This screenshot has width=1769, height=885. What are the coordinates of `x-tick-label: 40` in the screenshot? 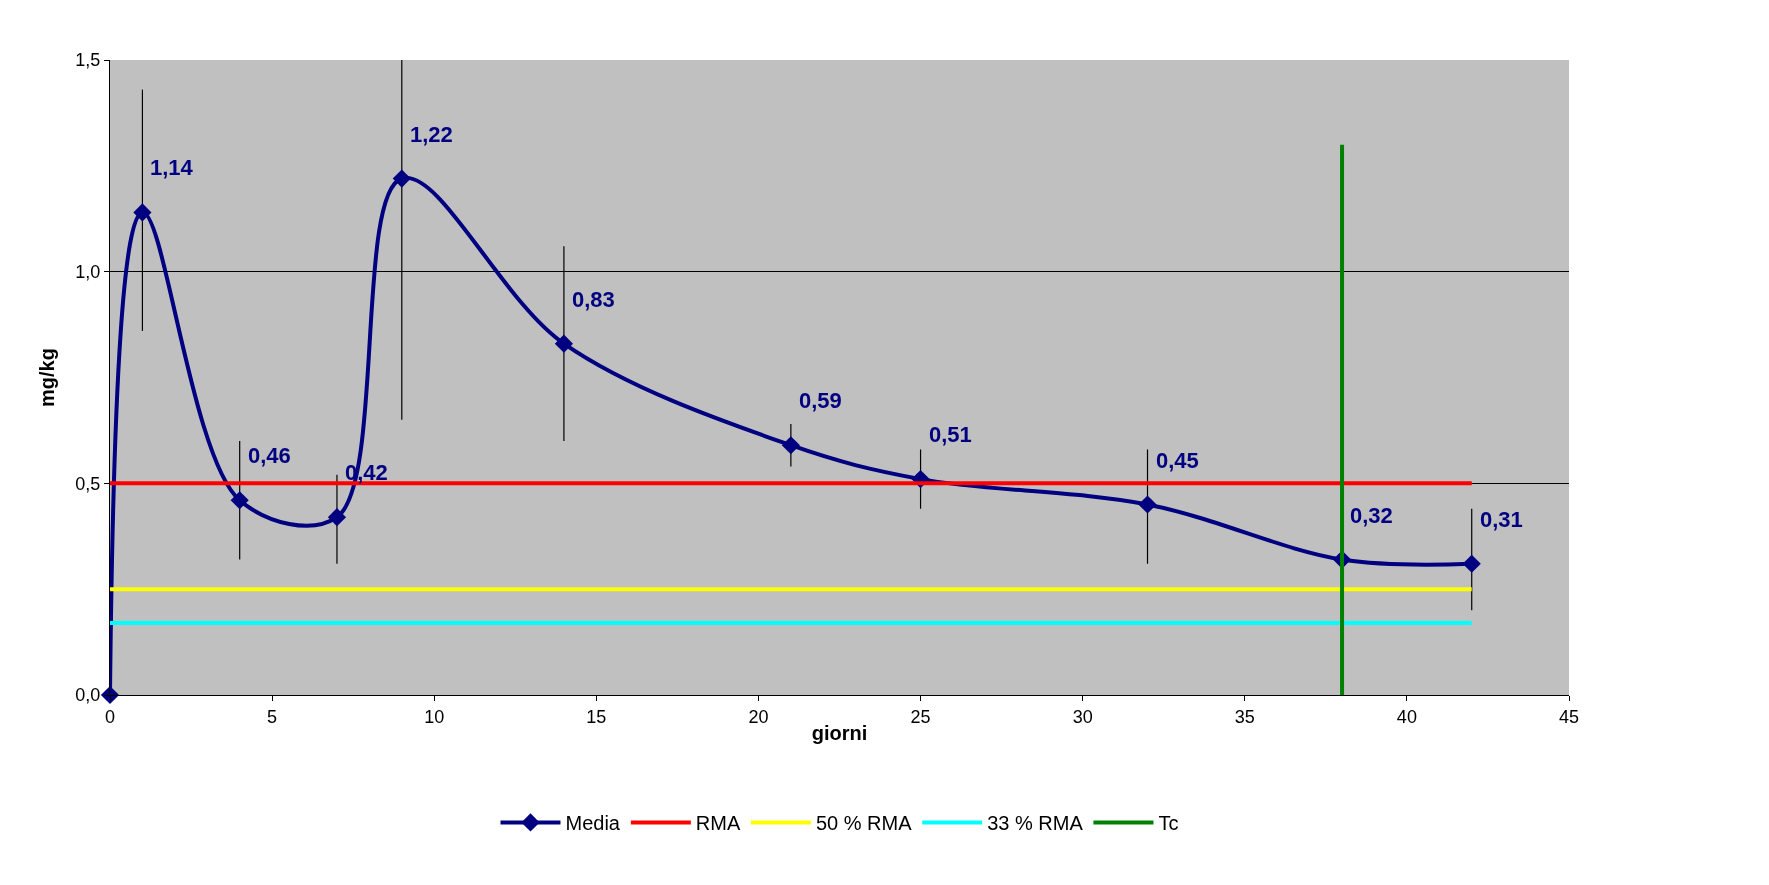 It's located at (1406, 716).